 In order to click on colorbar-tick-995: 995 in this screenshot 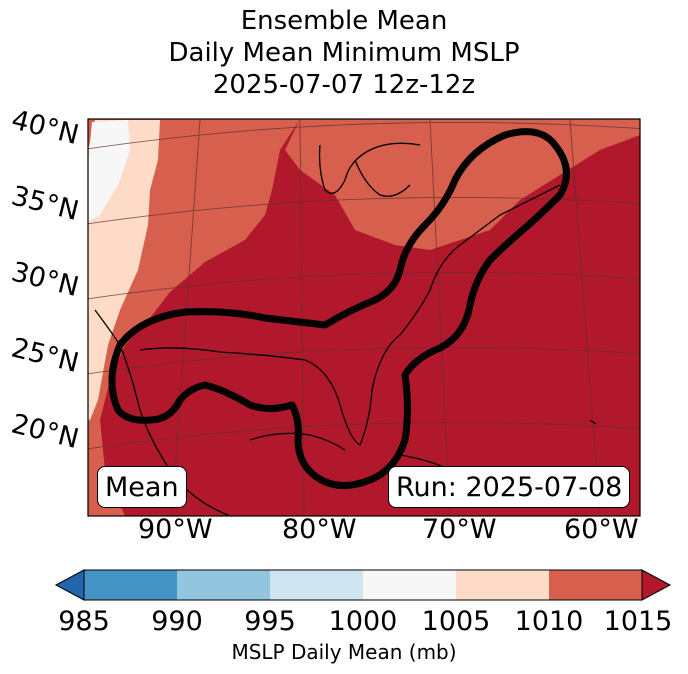, I will do `click(270, 621)`.